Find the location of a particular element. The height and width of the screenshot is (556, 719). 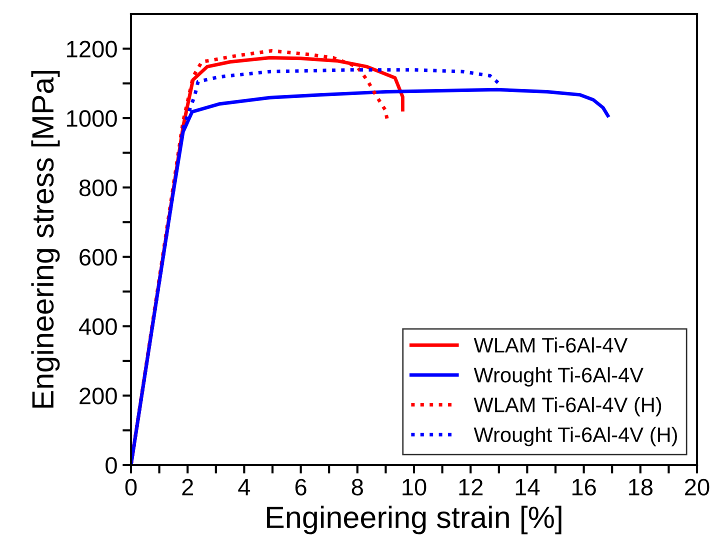

y-tick-label: 1000 is located at coordinates (92, 118).